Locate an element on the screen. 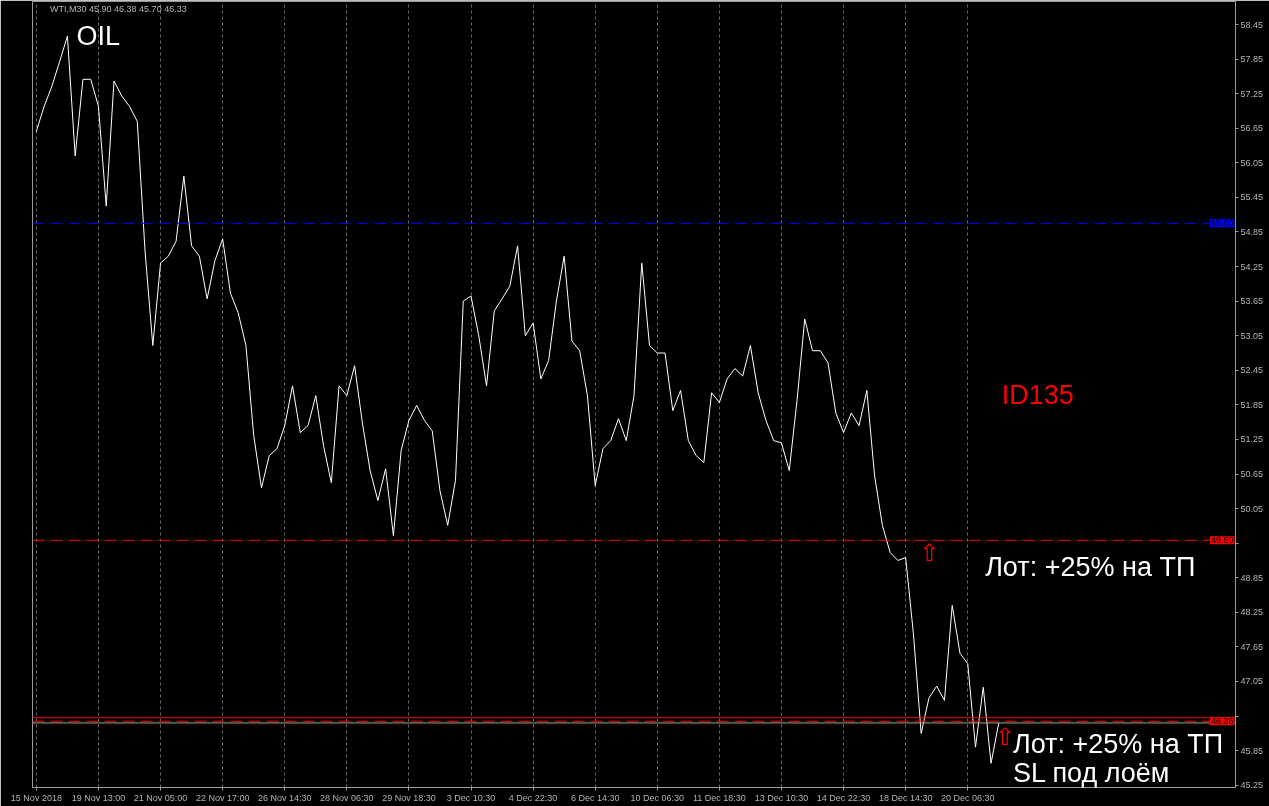 This screenshot has height=806, width=1269. x-tick-label: 15 Nov 2018 is located at coordinates (36, 797).